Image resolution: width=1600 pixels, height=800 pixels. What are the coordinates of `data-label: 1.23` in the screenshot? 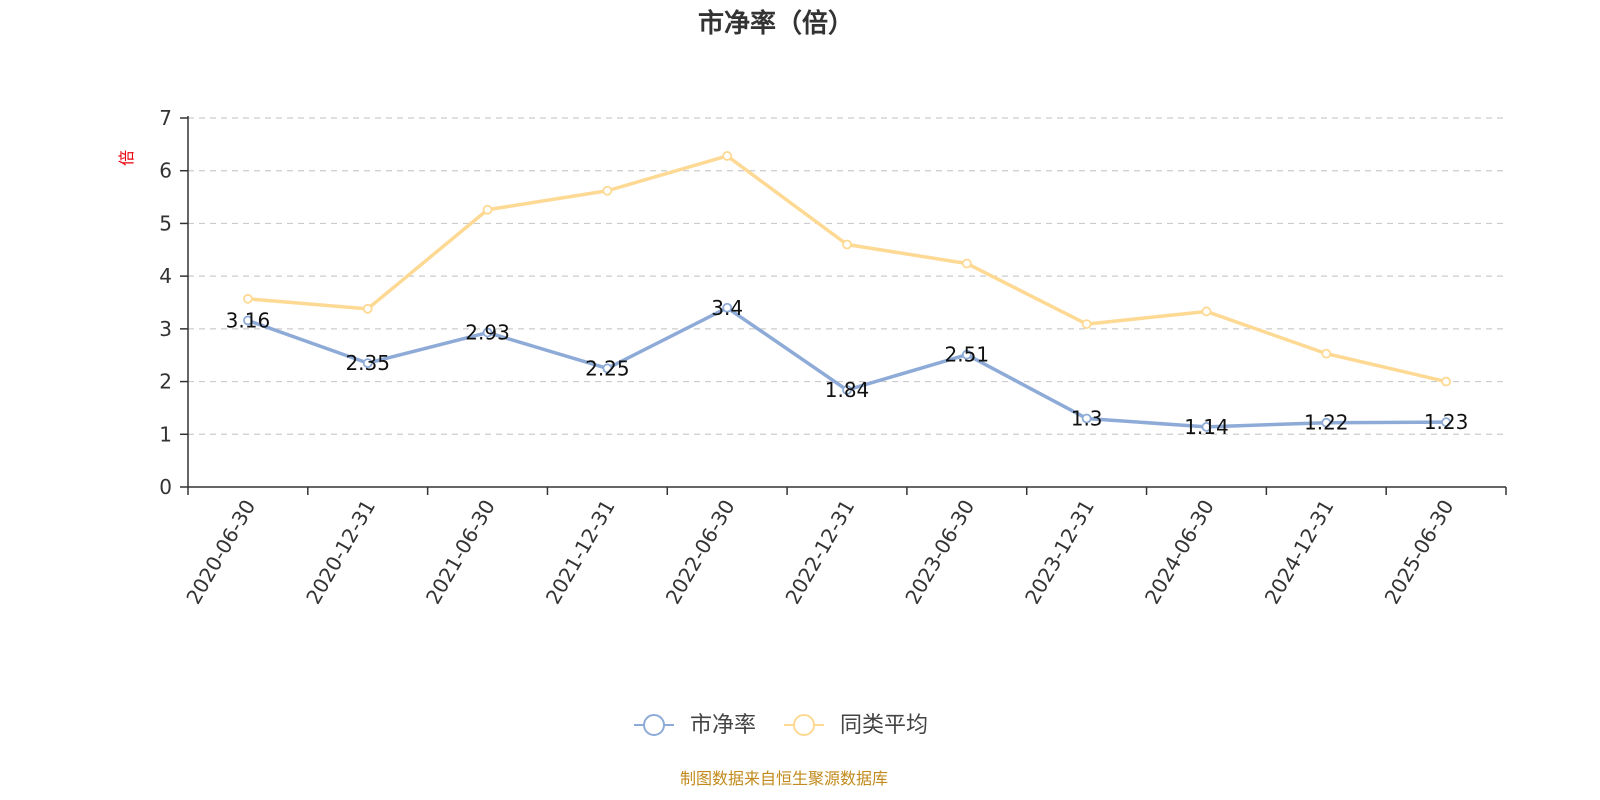 It's located at (1446, 422).